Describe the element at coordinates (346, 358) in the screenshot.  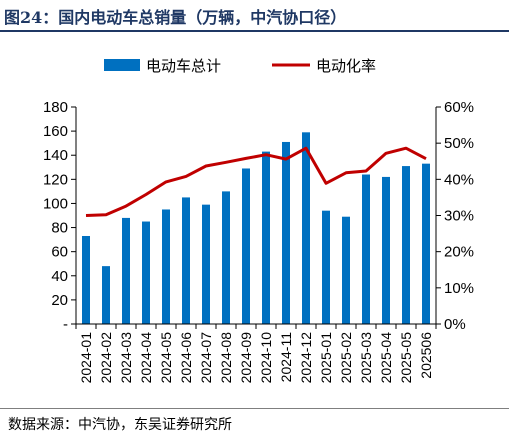
I see `x-tick-label: 2025-02` at that location.